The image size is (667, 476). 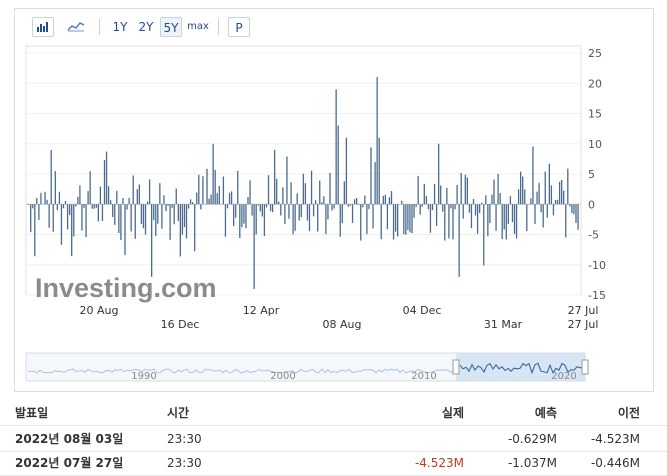 I want to click on row-forecast: -1.037M, so click(x=532, y=463).